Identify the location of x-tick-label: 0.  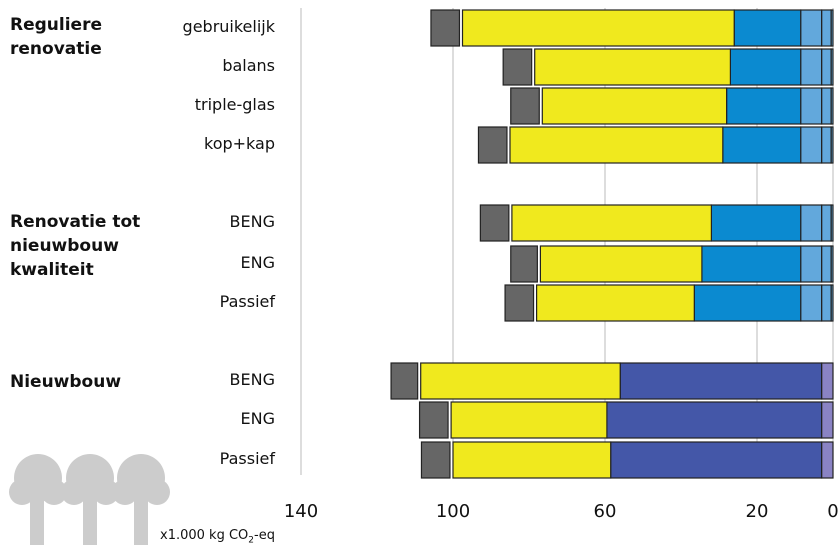
(832, 511).